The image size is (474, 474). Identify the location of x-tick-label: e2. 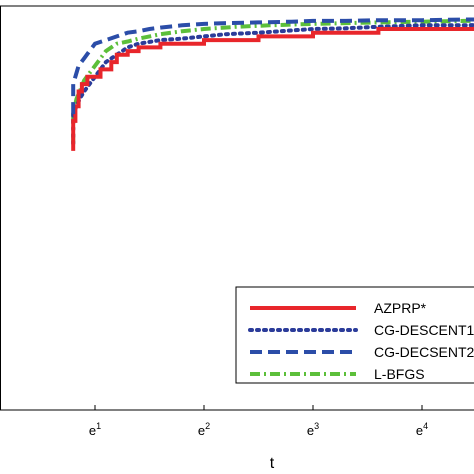
(204, 429).